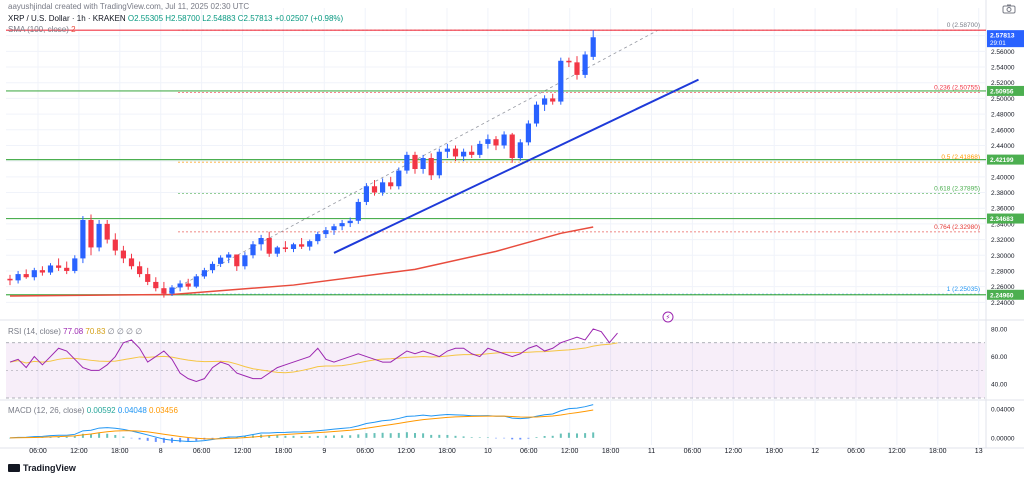 This screenshot has height=479, width=1024. Describe the element at coordinates (963, 25) in the screenshot. I see `fib-level-label: 0 (2.58700)` at that location.